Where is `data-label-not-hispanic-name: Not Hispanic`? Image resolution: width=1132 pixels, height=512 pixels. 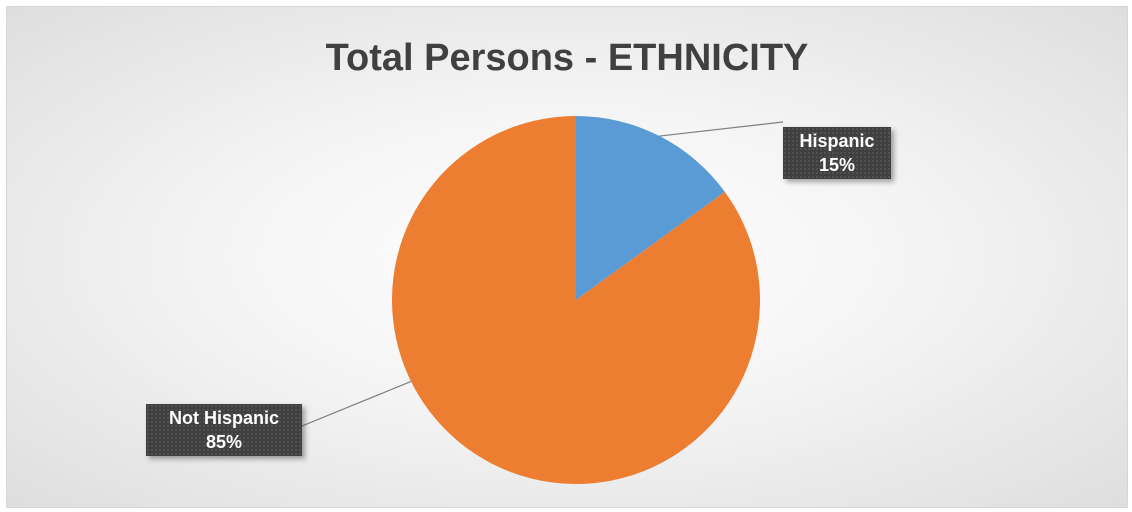 data-label-not-hispanic-name: Not Hispanic is located at coordinates (223, 418).